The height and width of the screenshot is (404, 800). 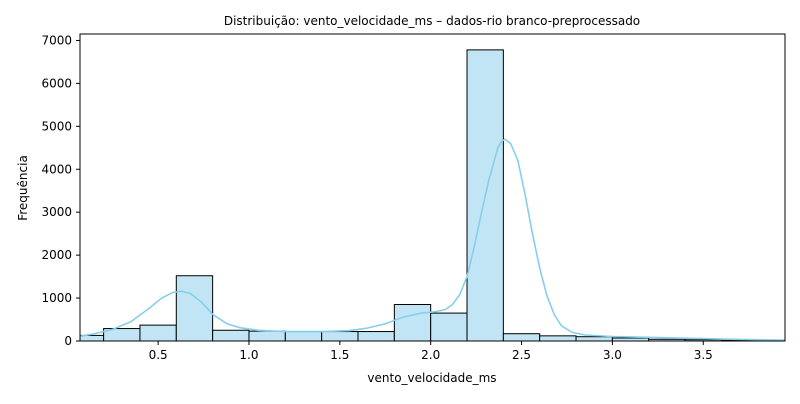 What do you see at coordinates (56, 169) in the screenshot?
I see `y-tick-label: 4000` at bounding box center [56, 169].